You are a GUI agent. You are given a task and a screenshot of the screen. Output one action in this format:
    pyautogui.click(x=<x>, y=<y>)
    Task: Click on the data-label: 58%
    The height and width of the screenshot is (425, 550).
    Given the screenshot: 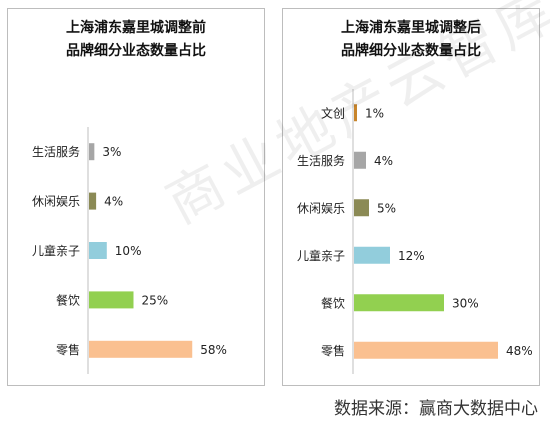 What is the action you would take?
    pyautogui.click(x=213, y=350)
    